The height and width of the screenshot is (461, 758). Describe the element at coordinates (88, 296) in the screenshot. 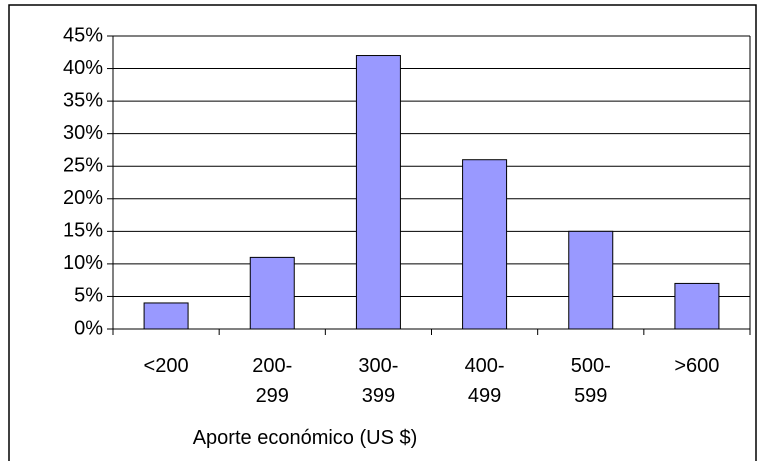

I see `y-tick-label: 5%` at that location.